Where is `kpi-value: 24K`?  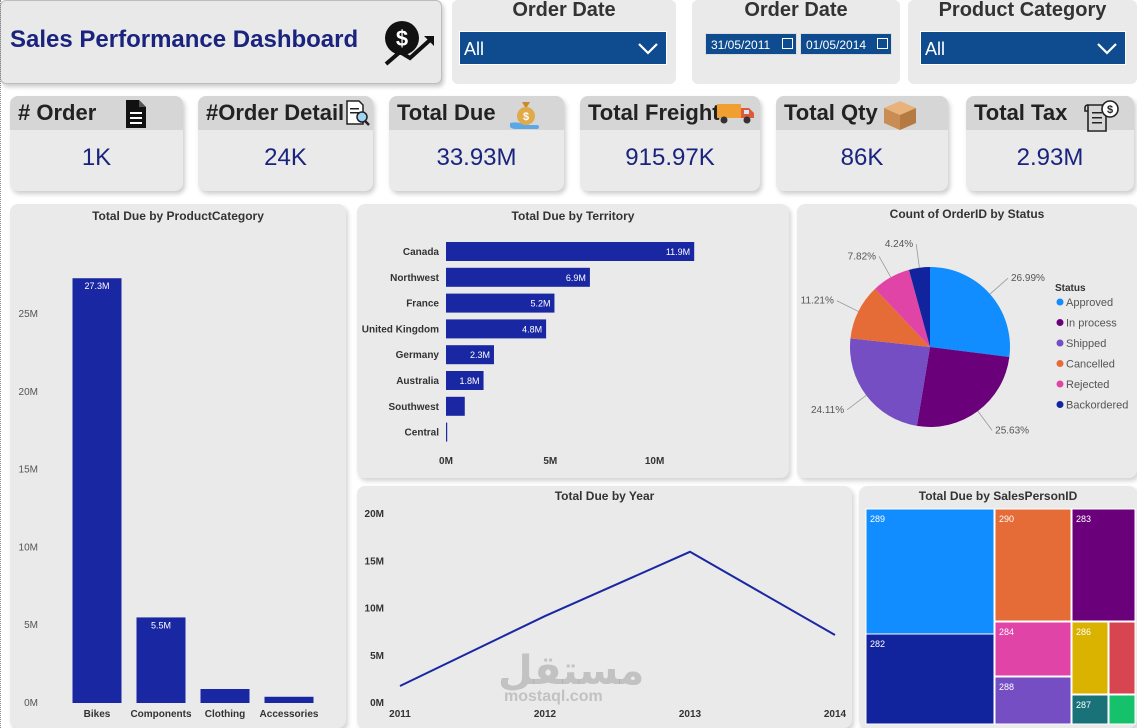
kpi-value: 24K is located at coordinates (285, 157).